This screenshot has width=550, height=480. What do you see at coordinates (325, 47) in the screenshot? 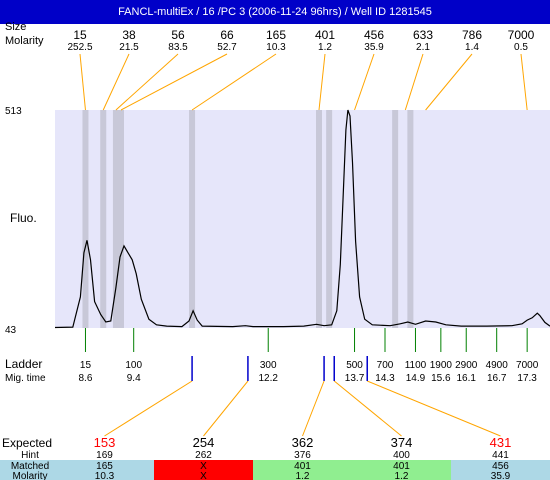
I see `peak-molarity-label: 1.2` at bounding box center [325, 47].